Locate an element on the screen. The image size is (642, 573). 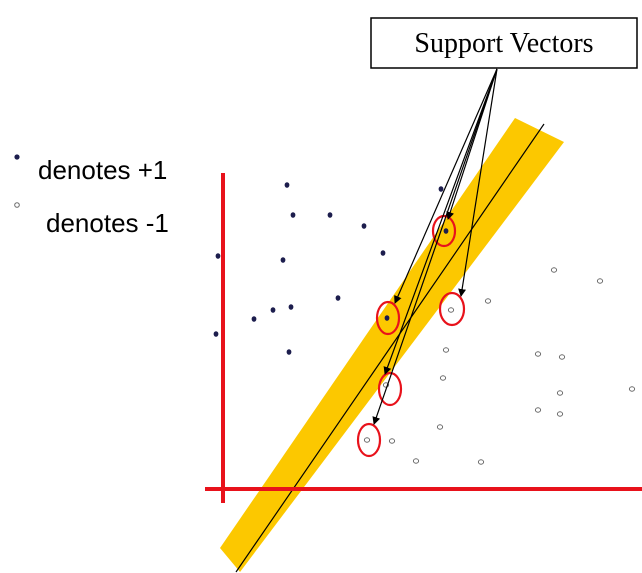
legend-positive-marker is located at coordinates (17, 157).